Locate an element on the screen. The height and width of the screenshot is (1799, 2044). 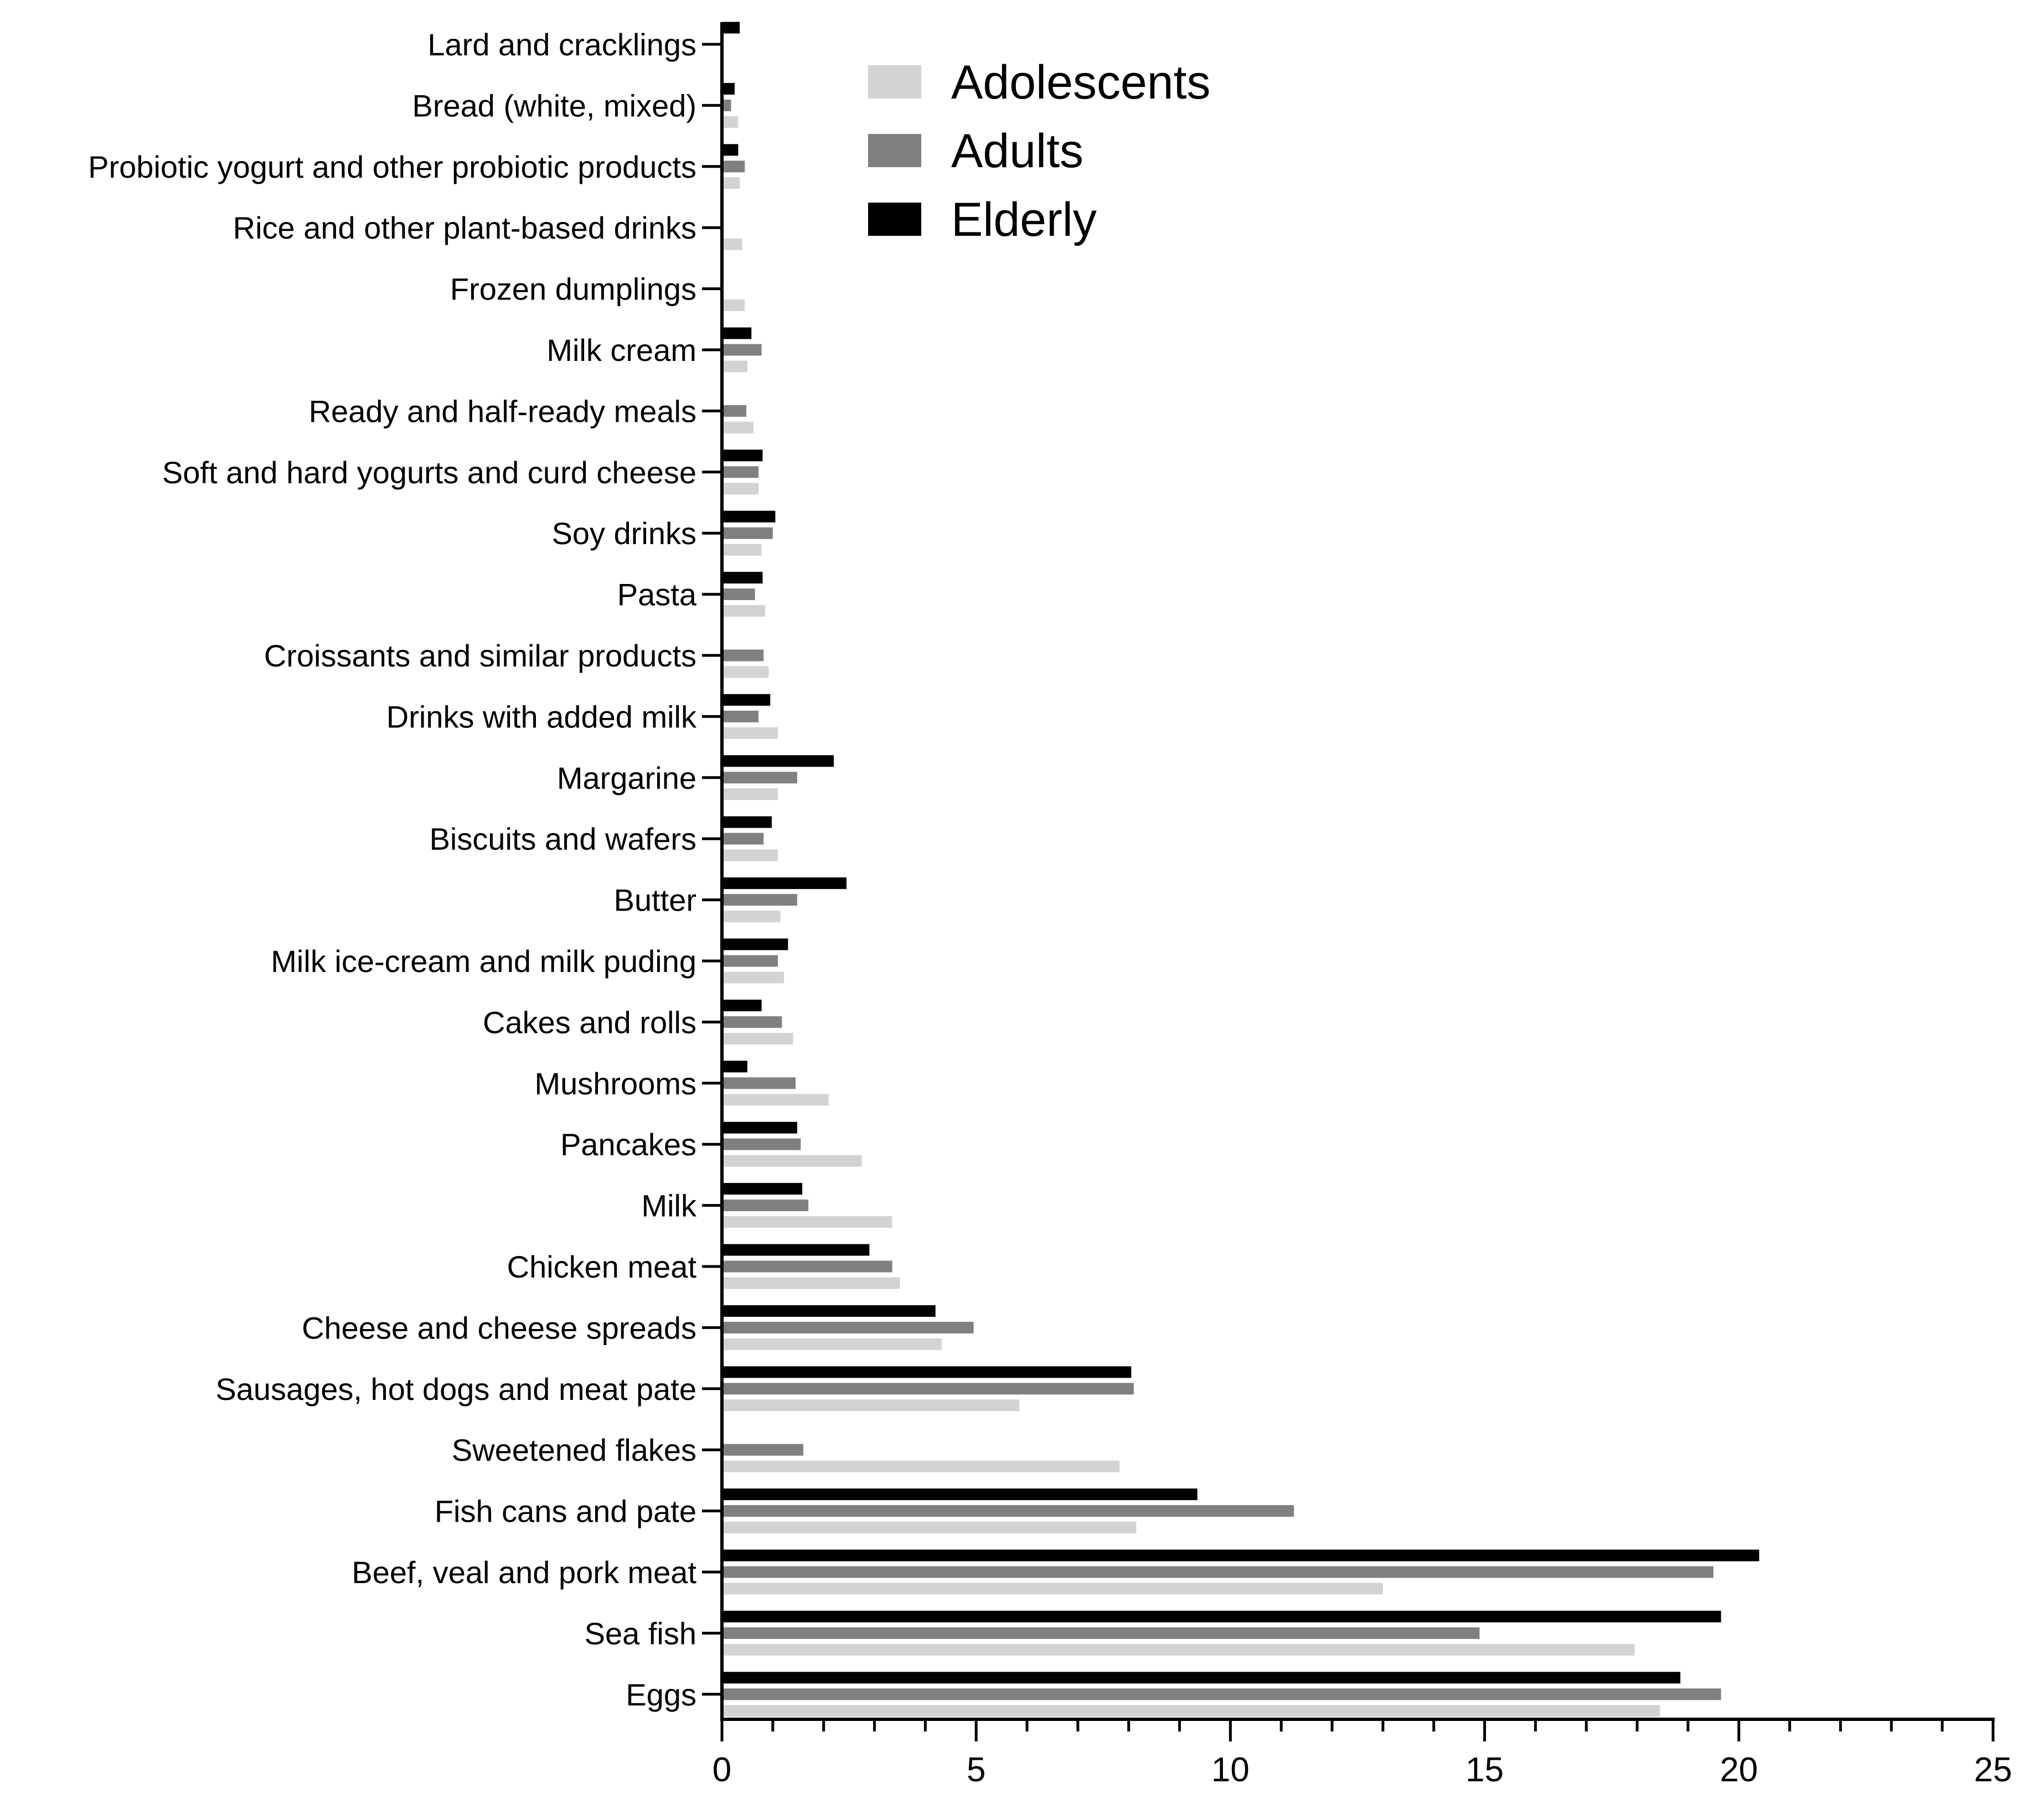
category-label: Soft and hard yogurts and curd cheese is located at coordinates (429, 472).